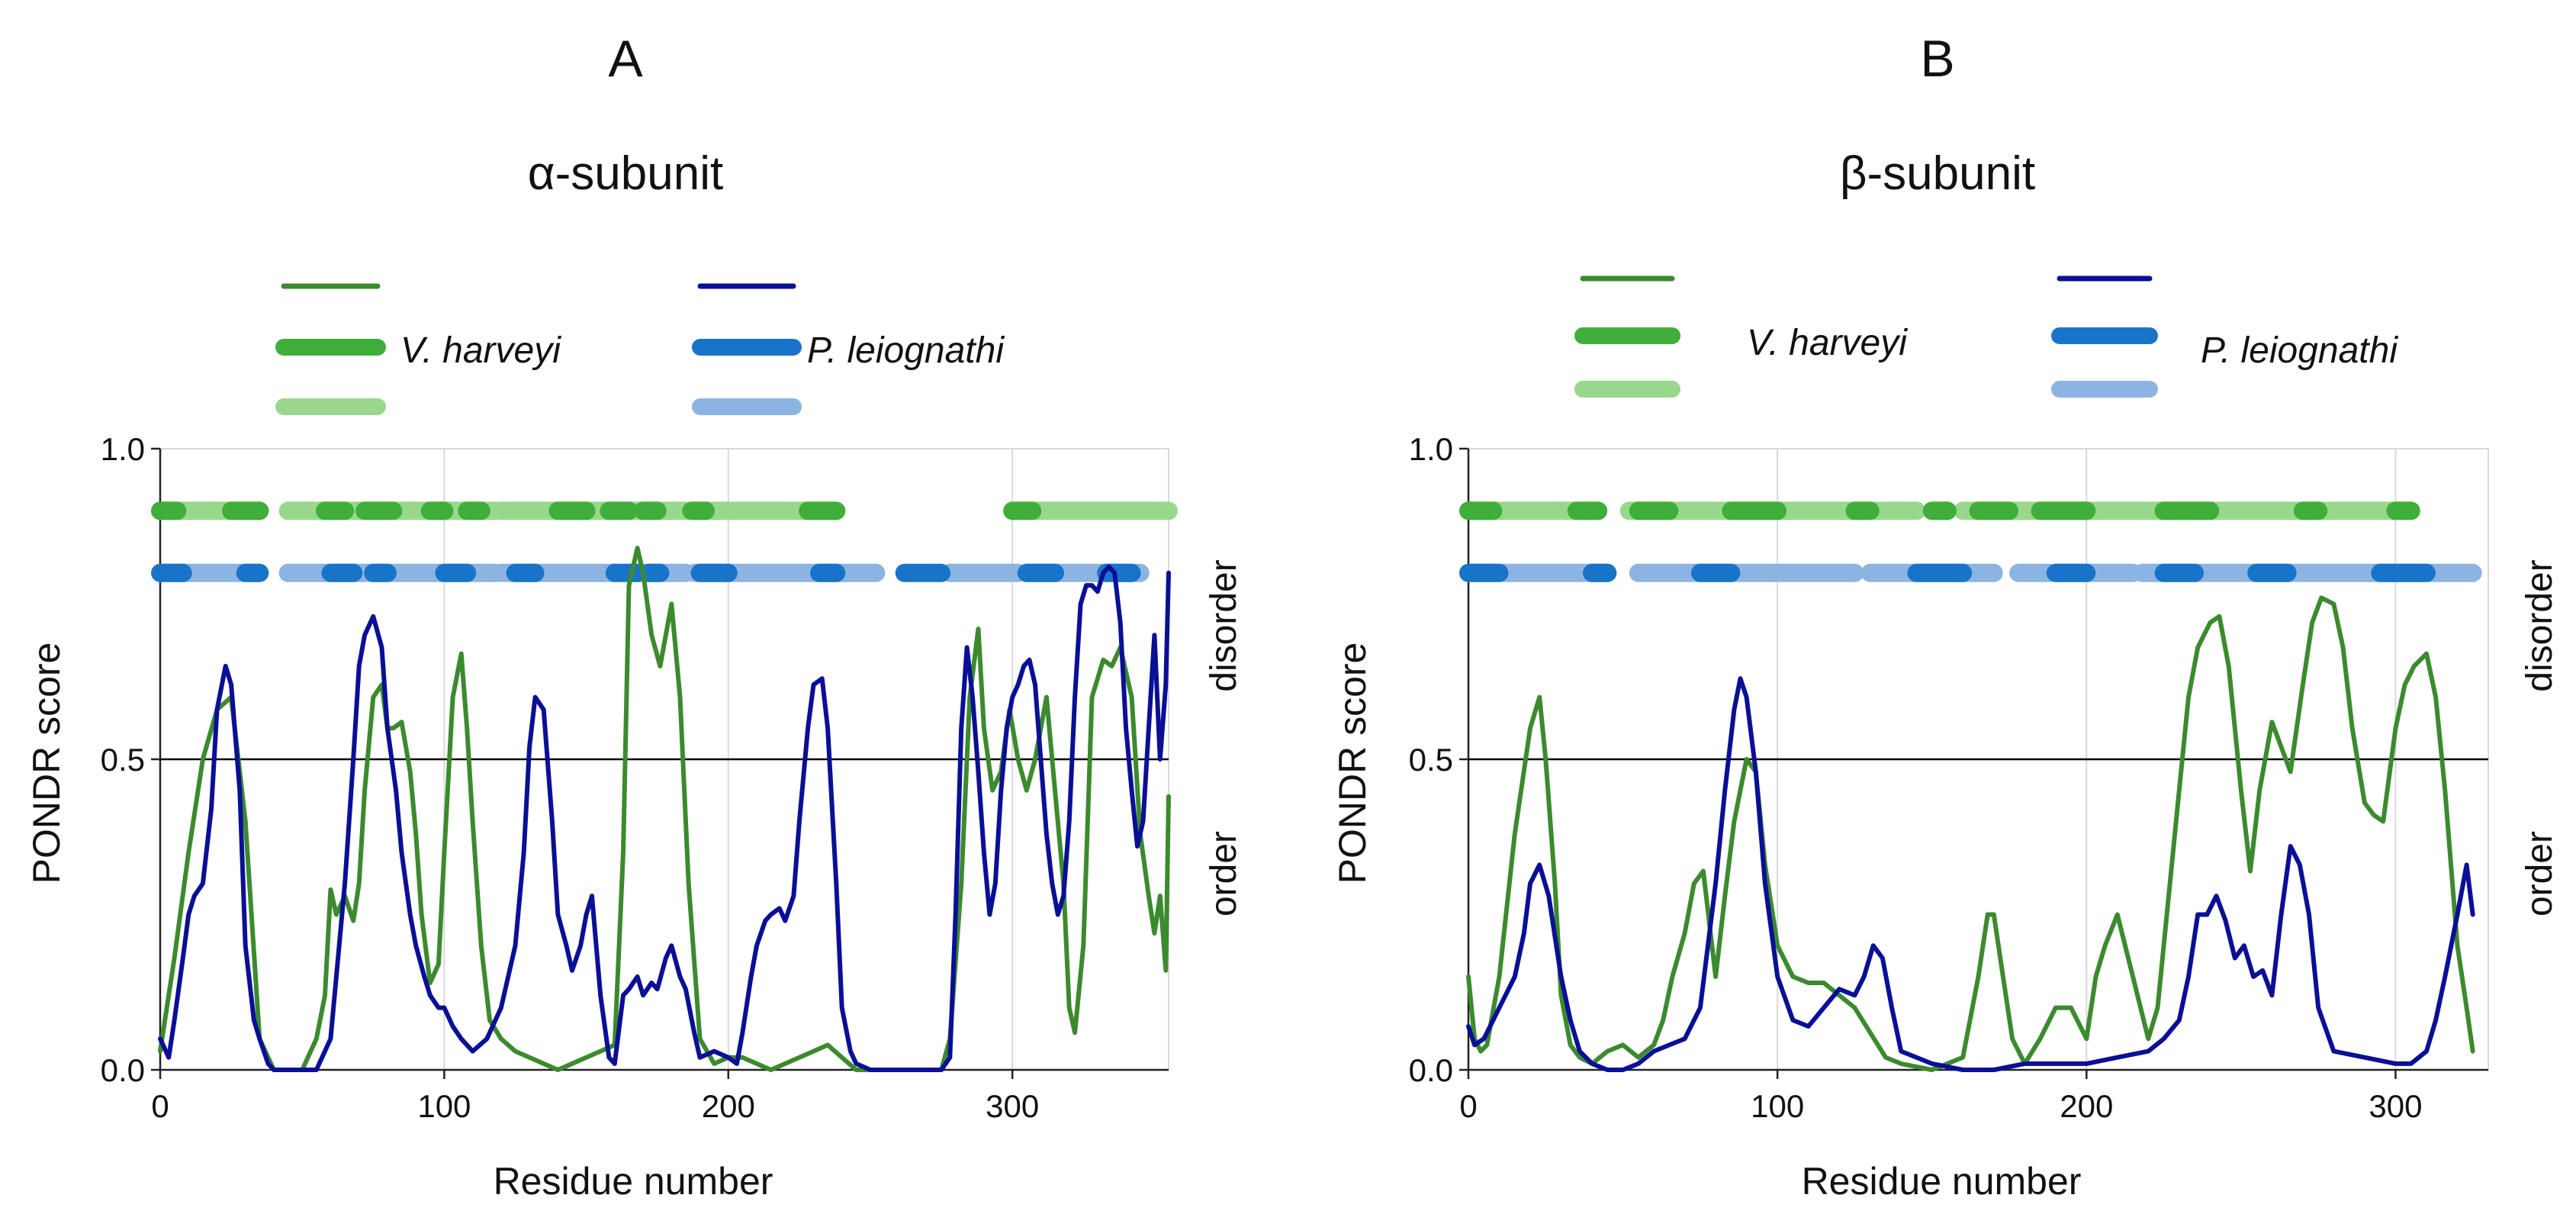 The height and width of the screenshot is (1224, 2576). I want to click on panel-a-disorder-label: disorder, so click(1224, 625).